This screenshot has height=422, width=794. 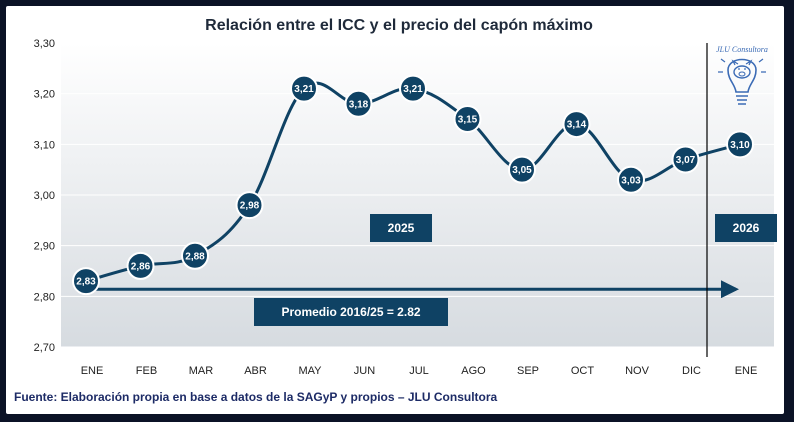 What do you see at coordinates (44, 247) in the screenshot?
I see `y-tick-label: 2,90` at bounding box center [44, 247].